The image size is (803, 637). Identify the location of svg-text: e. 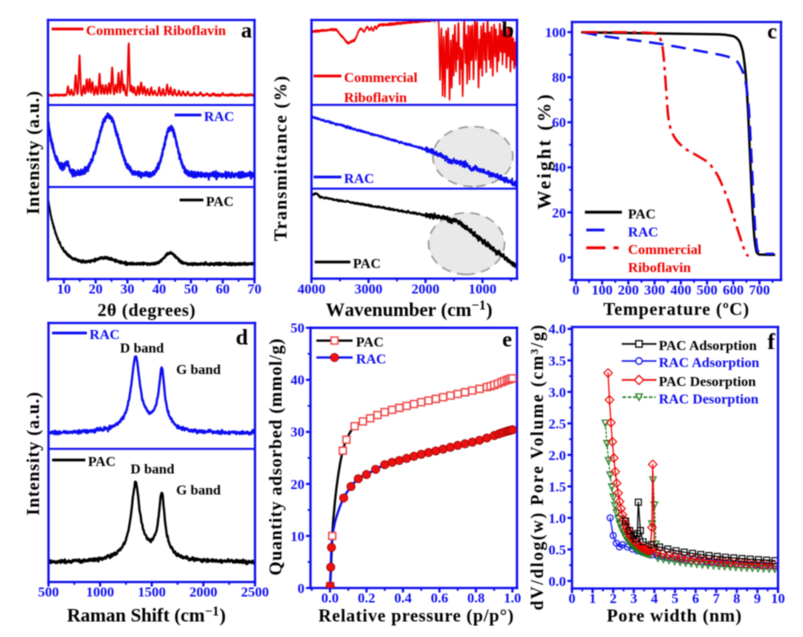
(507, 338).